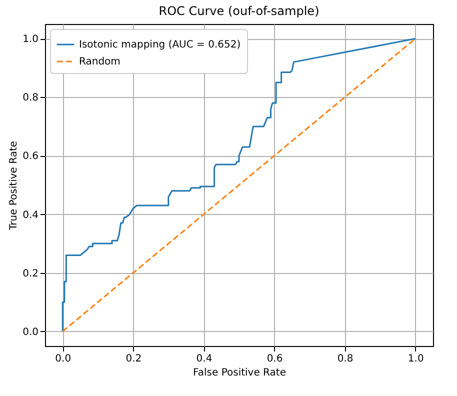 Image resolution: width=457 pixels, height=396 pixels. Describe the element at coordinates (30, 215) in the screenshot. I see `y-tick-label: 0.4` at that location.